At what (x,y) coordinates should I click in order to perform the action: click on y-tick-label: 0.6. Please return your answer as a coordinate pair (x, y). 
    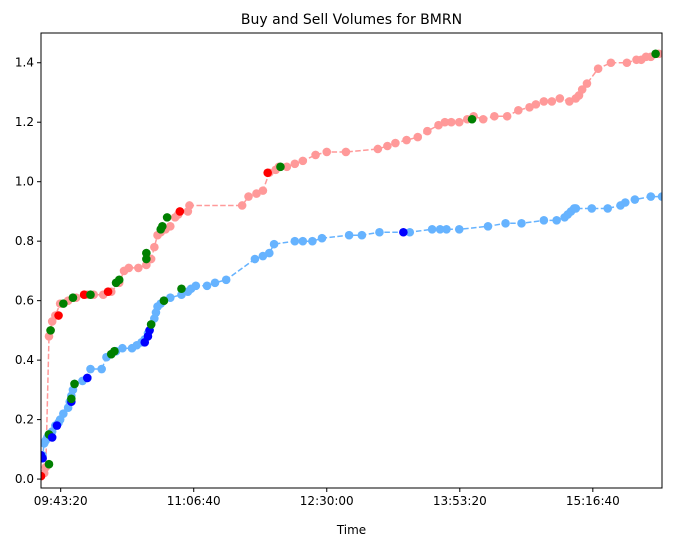
    Looking at the image, I should click on (24, 301).